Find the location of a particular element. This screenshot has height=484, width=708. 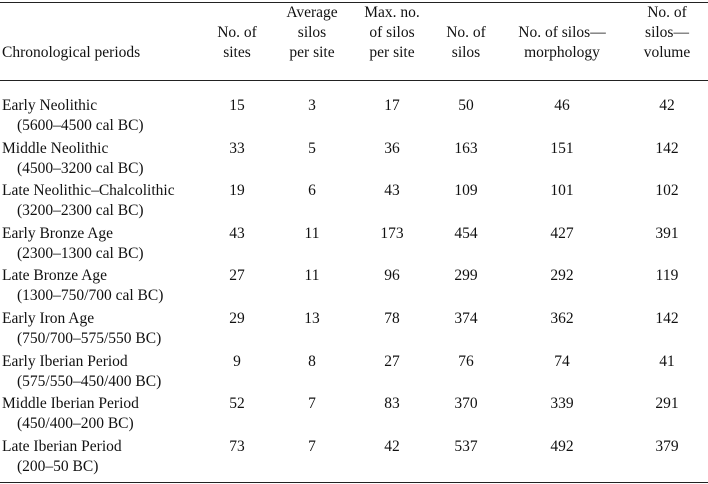

data-cell: 74 is located at coordinates (562, 361).